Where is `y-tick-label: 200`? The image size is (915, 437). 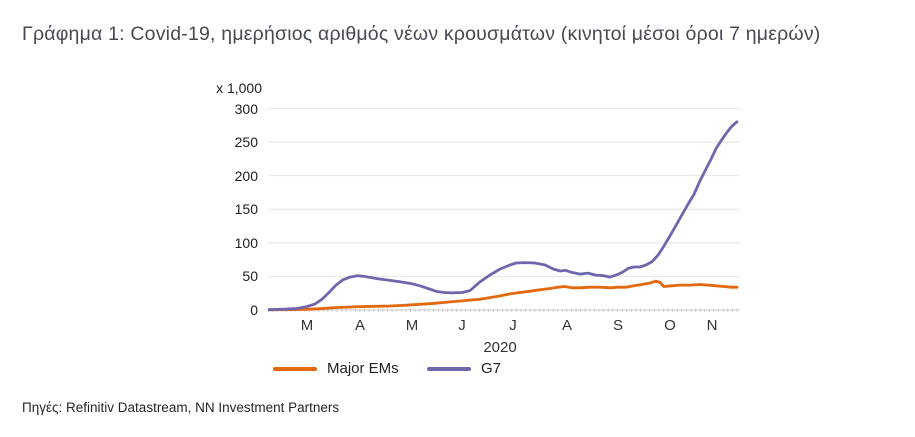
y-tick-label: 200 is located at coordinates (246, 175).